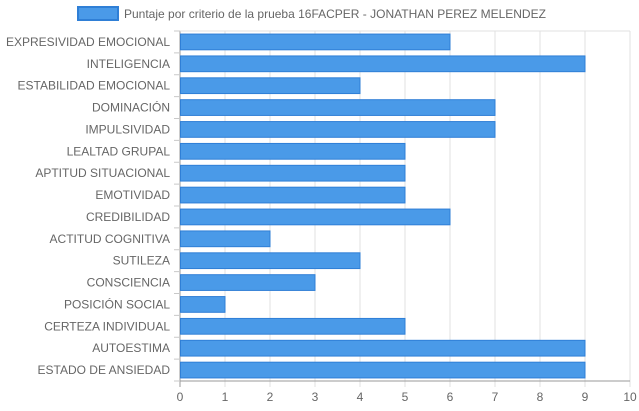 The height and width of the screenshot is (411, 639). I want to click on category-label: POSICIÓN SOCIAL, so click(117, 303).